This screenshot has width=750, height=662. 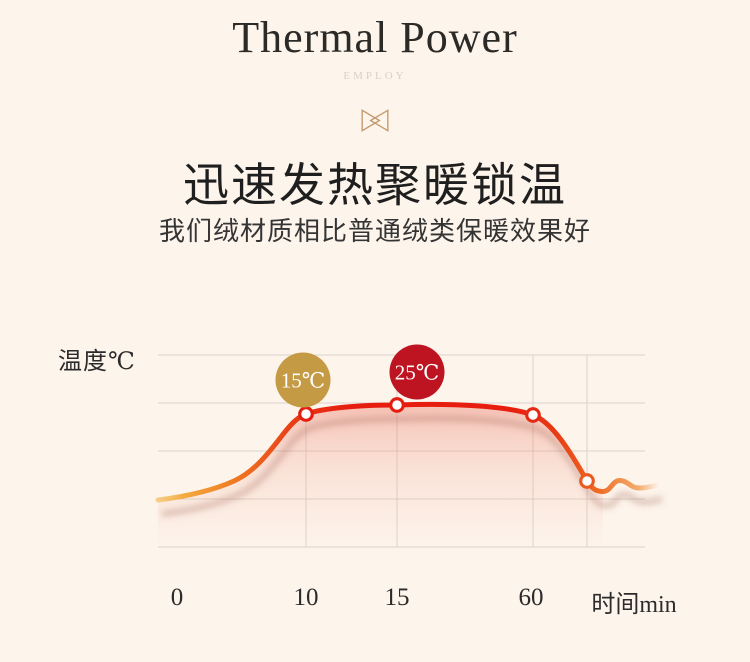 I want to click on x-tick-10: 10, so click(x=306, y=597).